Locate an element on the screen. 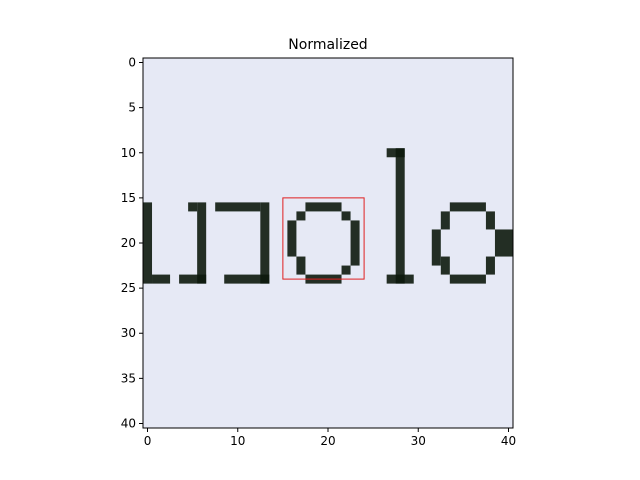  y-tick-label: 25 is located at coordinates (128, 288).